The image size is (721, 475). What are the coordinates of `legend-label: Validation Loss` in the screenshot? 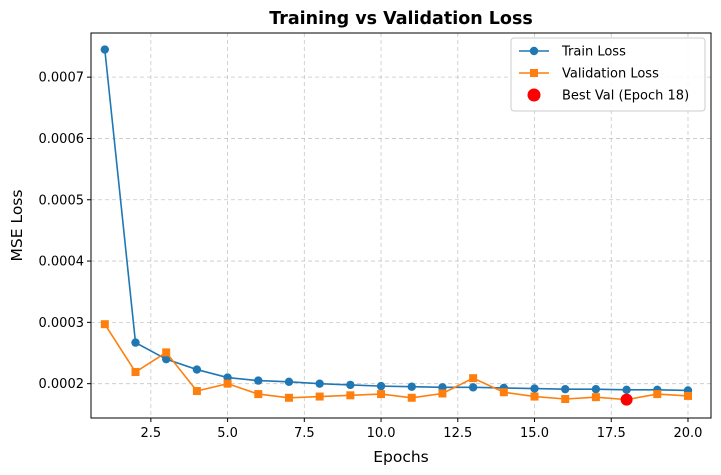 It's located at (610, 74).